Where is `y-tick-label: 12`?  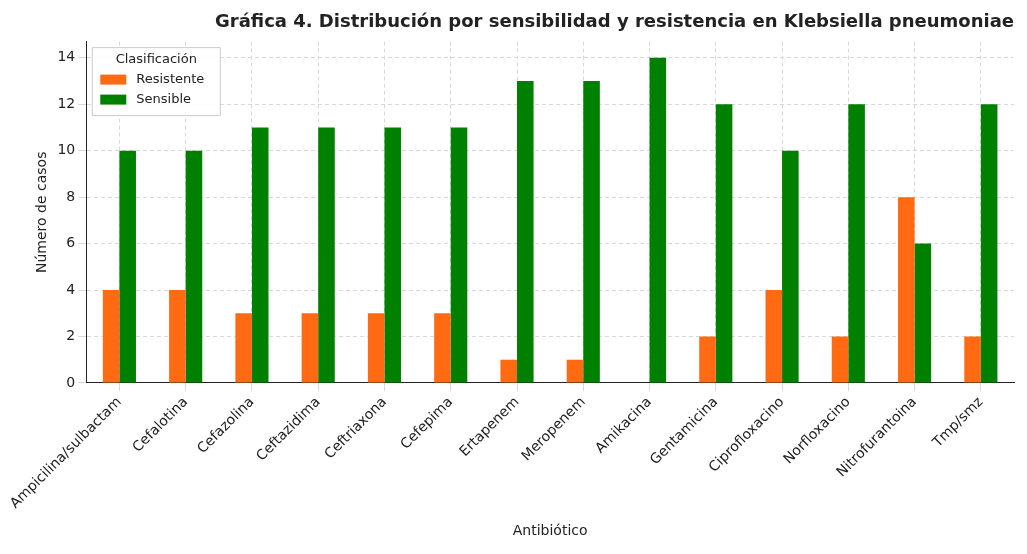 y-tick-label: 12 is located at coordinates (66, 102).